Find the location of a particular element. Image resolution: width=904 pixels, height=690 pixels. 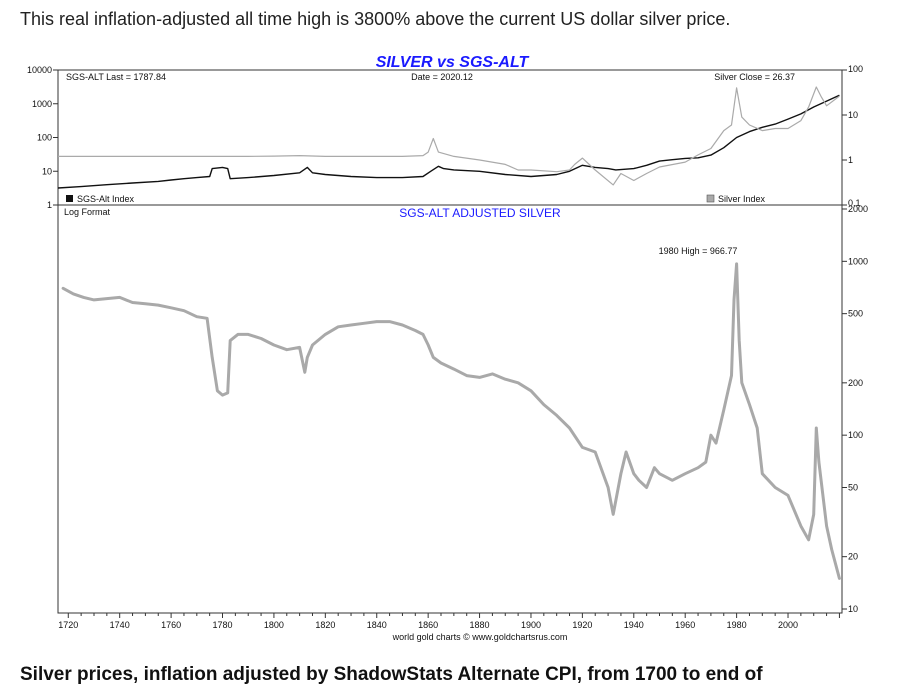

high-annotation: 1980 High = 966.77 is located at coordinates (698, 251).